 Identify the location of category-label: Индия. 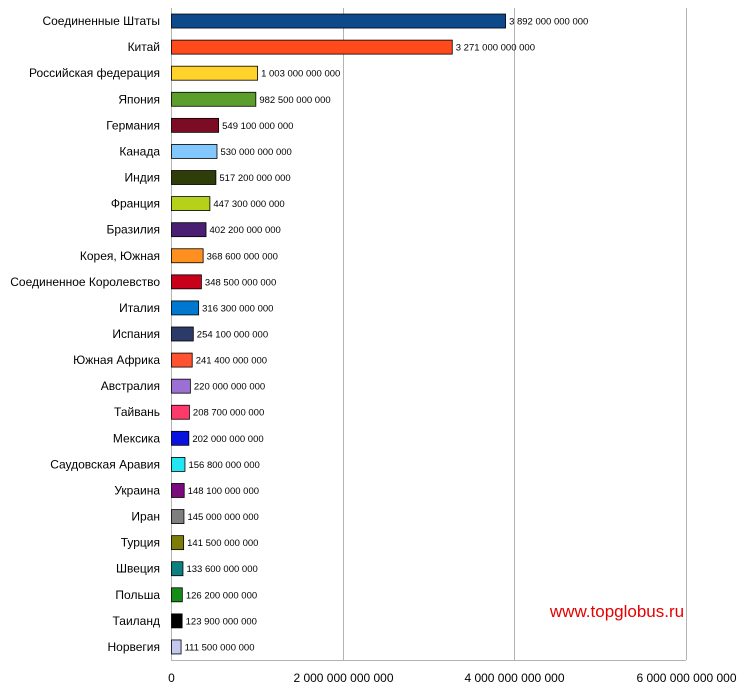
(142, 178).